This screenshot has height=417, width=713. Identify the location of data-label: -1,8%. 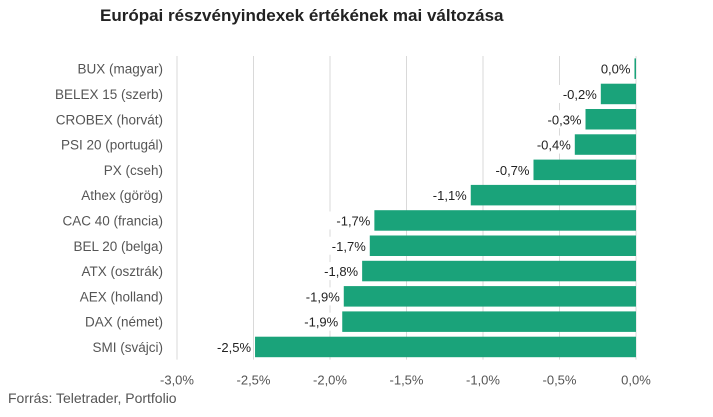
(341, 271).